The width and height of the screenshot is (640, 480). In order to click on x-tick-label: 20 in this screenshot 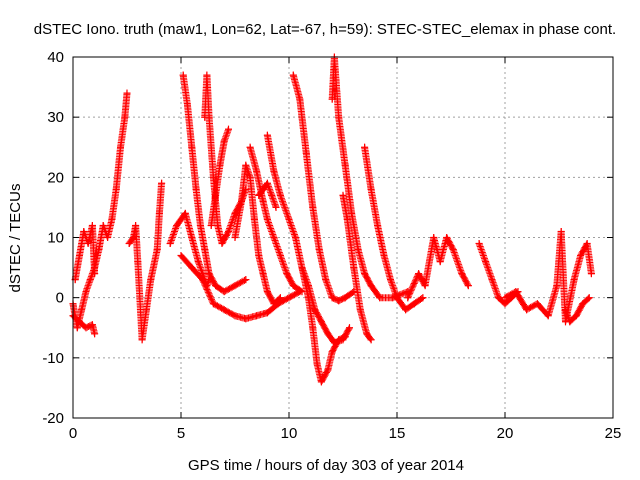, I will do `click(505, 433)`.